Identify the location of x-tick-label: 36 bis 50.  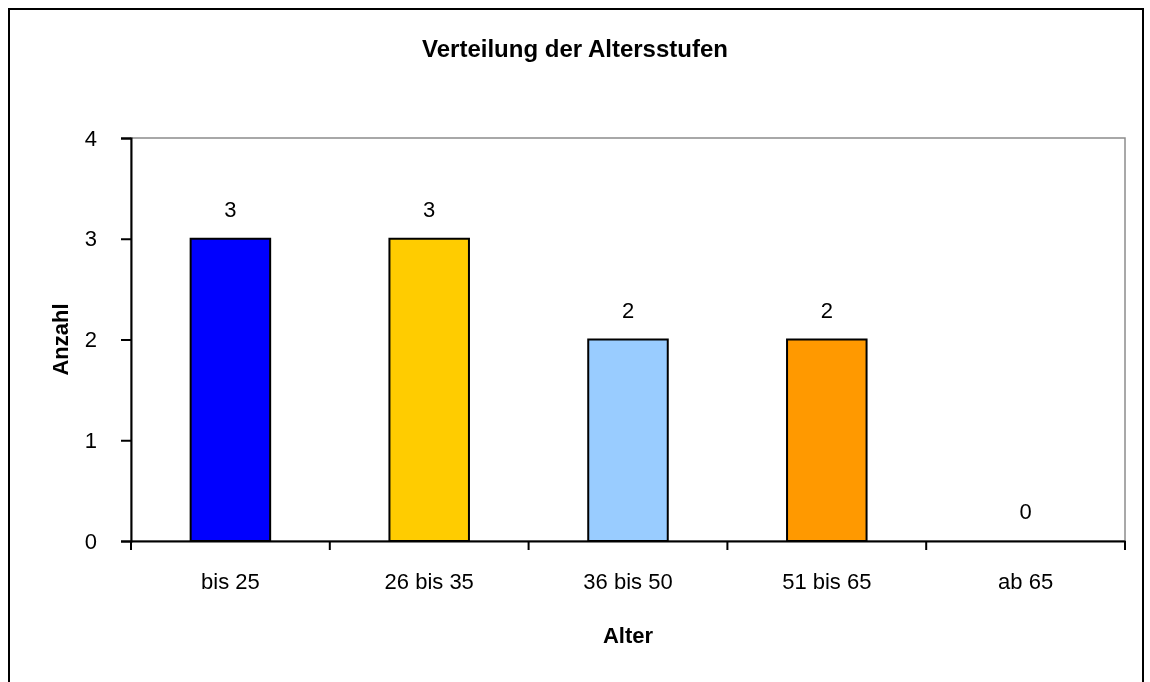
(628, 581).